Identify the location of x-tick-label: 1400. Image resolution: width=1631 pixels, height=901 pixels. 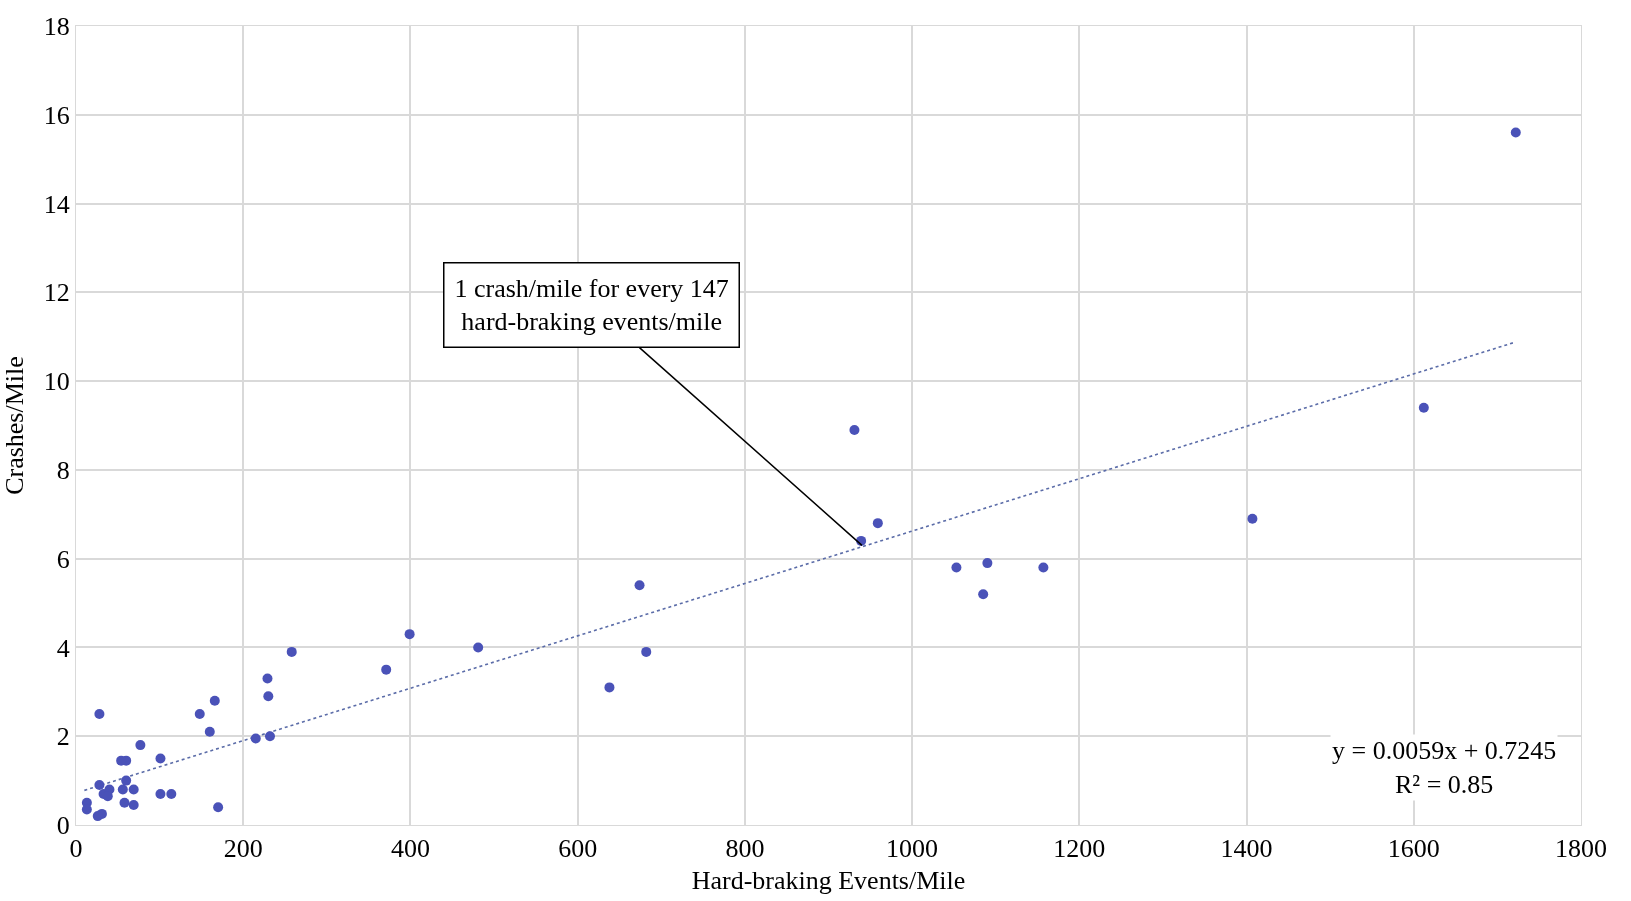
(1246, 849).